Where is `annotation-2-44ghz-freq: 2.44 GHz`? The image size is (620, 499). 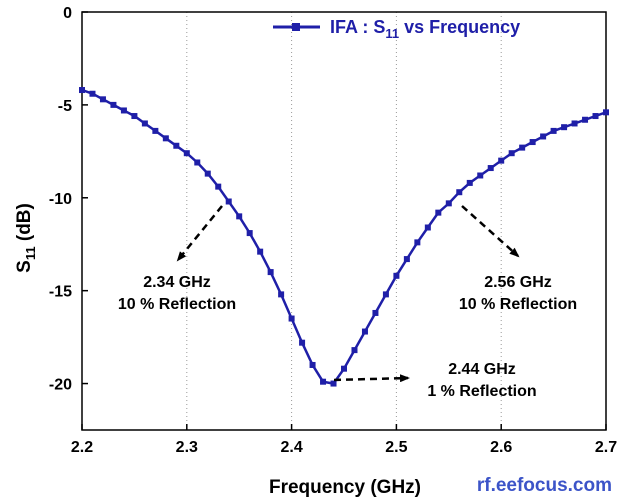 annotation-2-44ghz-freq: 2.44 GHz is located at coordinates (482, 369).